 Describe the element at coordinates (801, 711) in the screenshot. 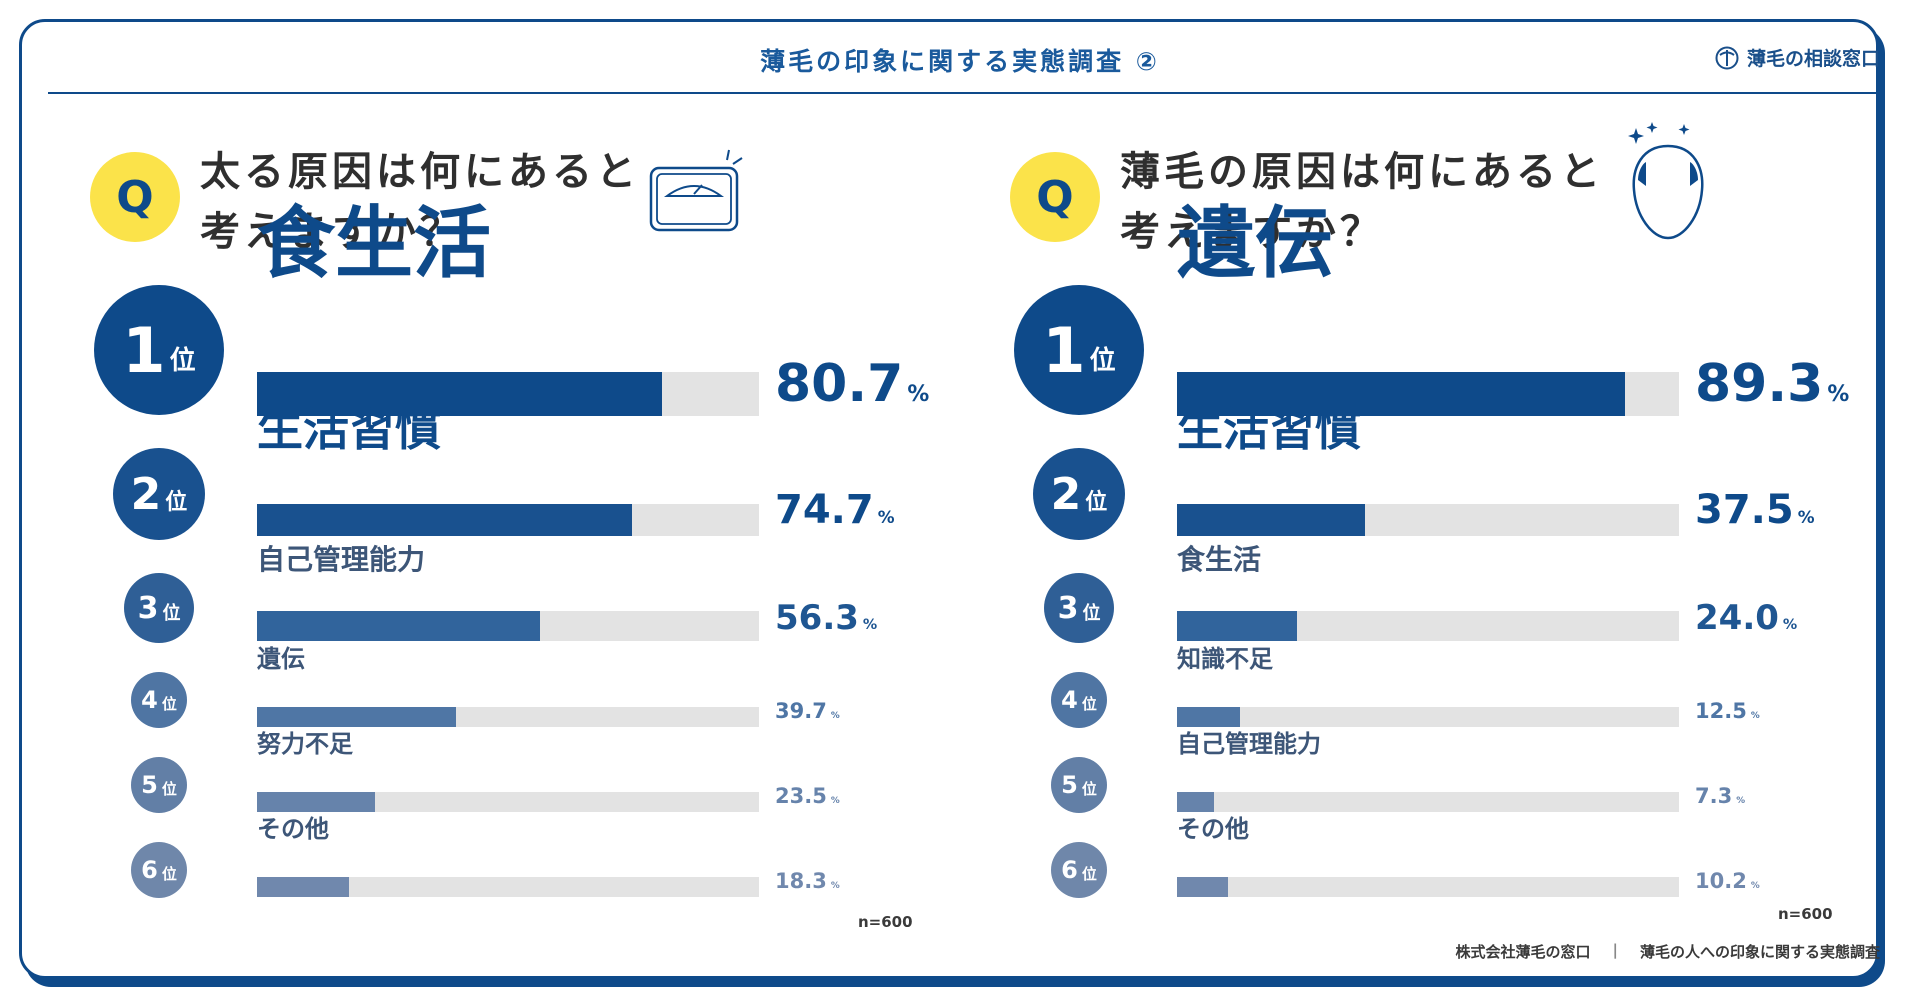

I see `percent-value: 39.7` at that location.